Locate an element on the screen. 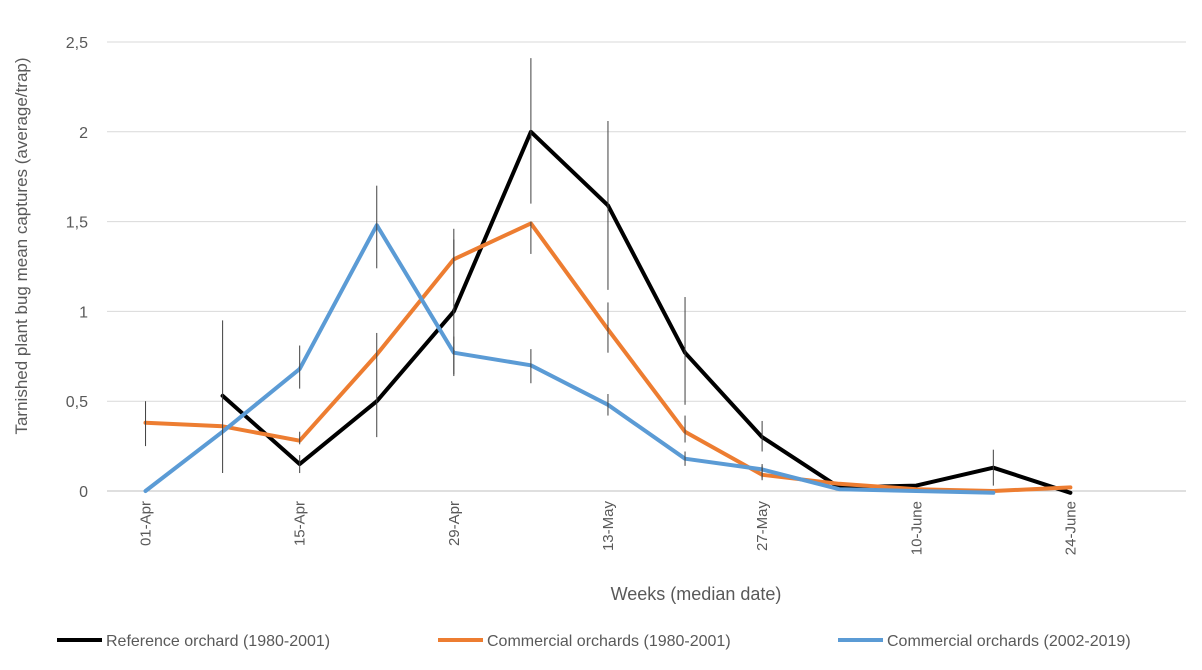 The width and height of the screenshot is (1202, 670). y-tick-label: 1 is located at coordinates (83, 312).